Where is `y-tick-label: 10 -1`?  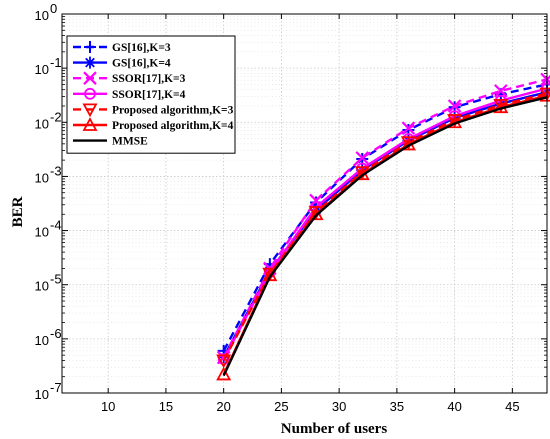 y-tick-label: 10 -1 is located at coordinates (48, 66).